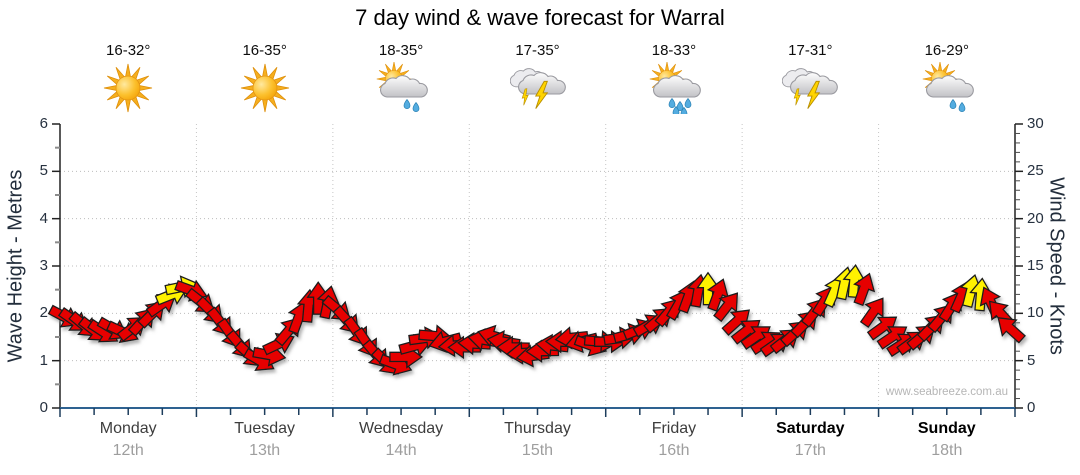 This screenshot has width=1080, height=475. I want to click on chart-title: 7 day wind & wave forecast for Warral, so click(540, 17).